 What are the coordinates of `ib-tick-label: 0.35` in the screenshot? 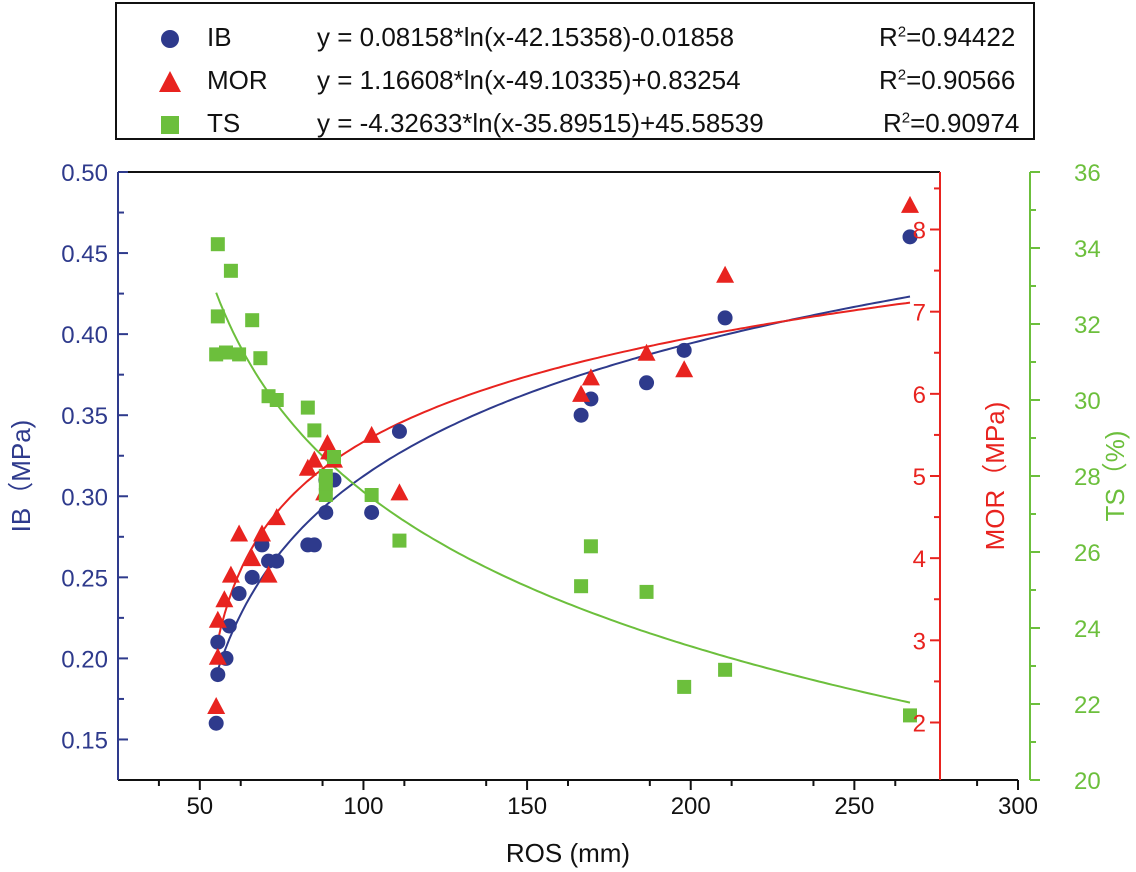 It's located at (84, 416).